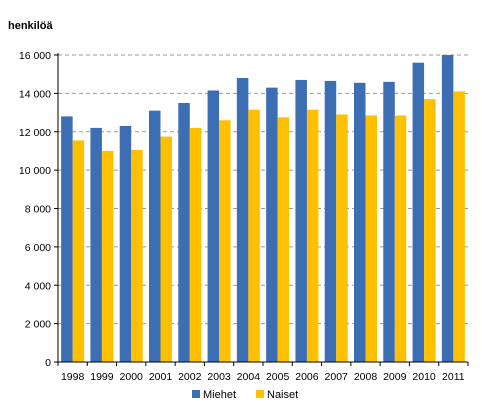  What do you see at coordinates (418, 212) in the screenshot?
I see `bar-miehet-2010` at bounding box center [418, 212].